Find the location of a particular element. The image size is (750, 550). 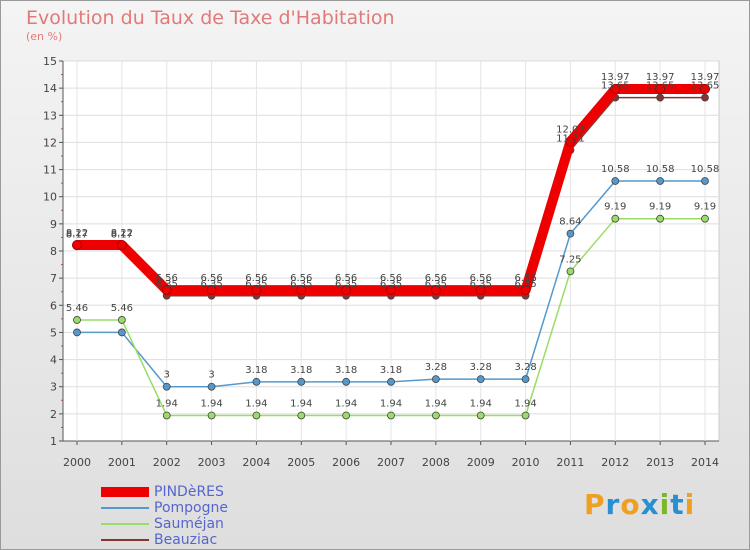

legend-label: PINDèRES is located at coordinates (189, 492).